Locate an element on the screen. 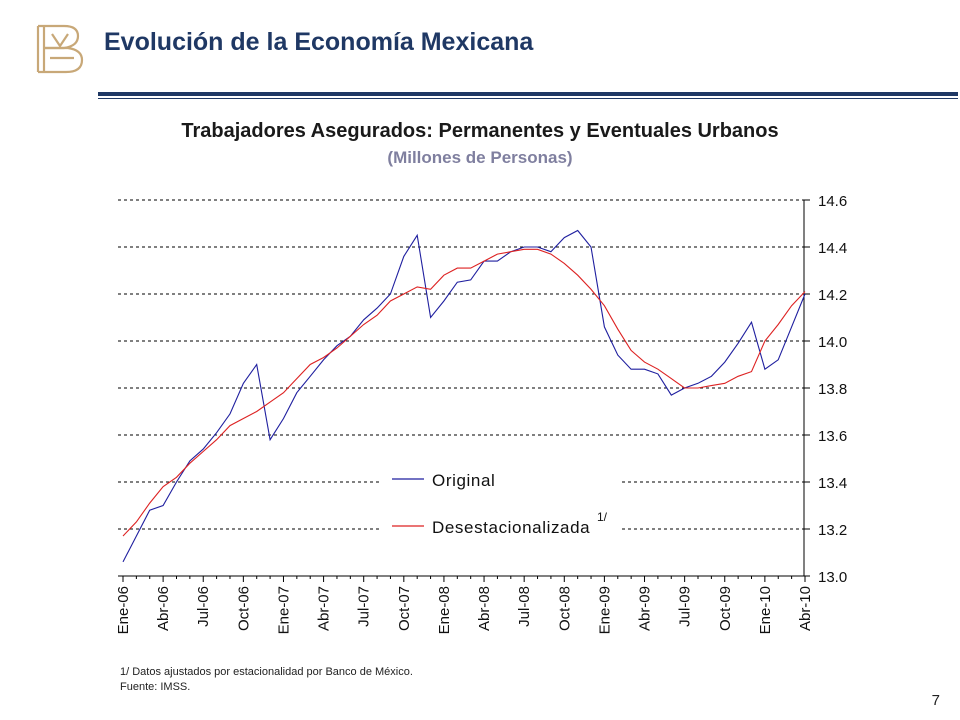 This screenshot has width=960, height=720. legend-footnote-mark: 1/ is located at coordinates (602, 517).